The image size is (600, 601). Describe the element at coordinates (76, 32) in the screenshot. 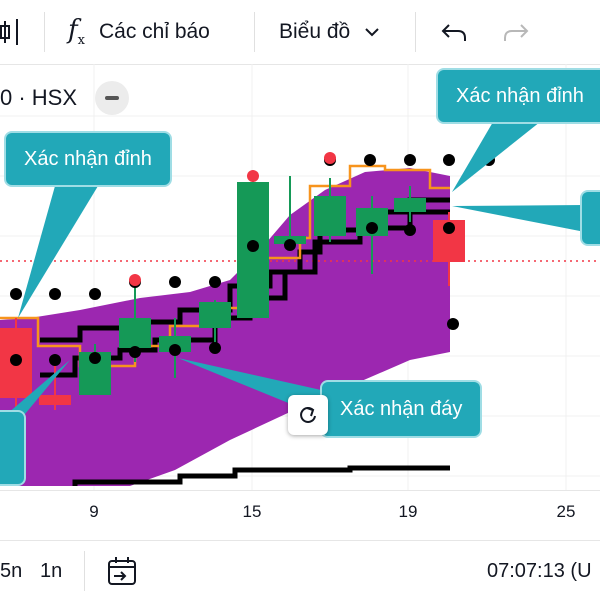

I see `function-icon: fx` at that location.